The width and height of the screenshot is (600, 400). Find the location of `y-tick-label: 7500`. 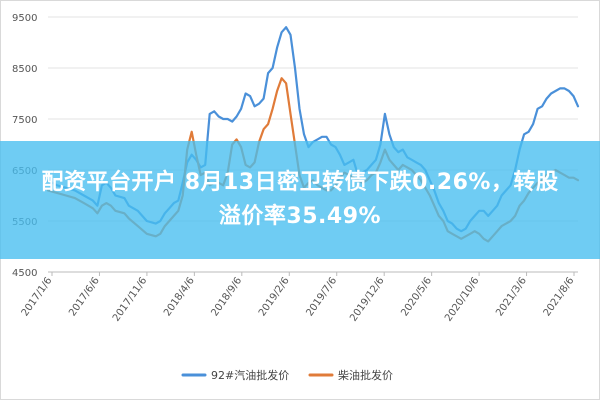

y-tick-label: 7500 is located at coordinates (24, 120).